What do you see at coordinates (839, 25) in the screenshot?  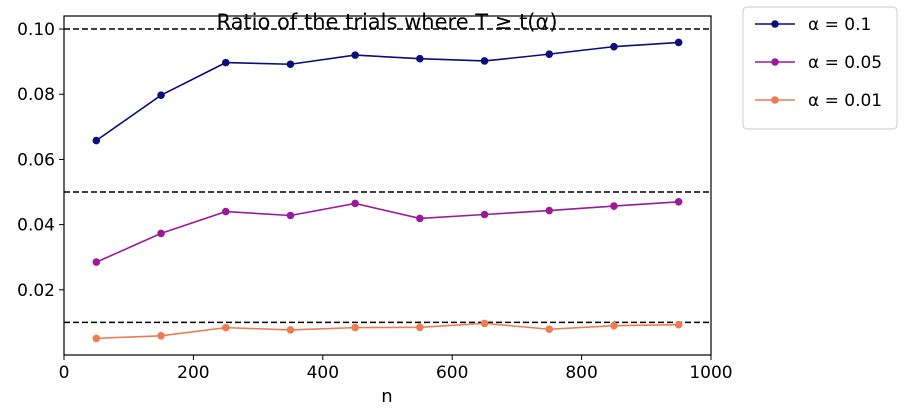 I see `legend-label: α = 0.1` at bounding box center [839, 25].